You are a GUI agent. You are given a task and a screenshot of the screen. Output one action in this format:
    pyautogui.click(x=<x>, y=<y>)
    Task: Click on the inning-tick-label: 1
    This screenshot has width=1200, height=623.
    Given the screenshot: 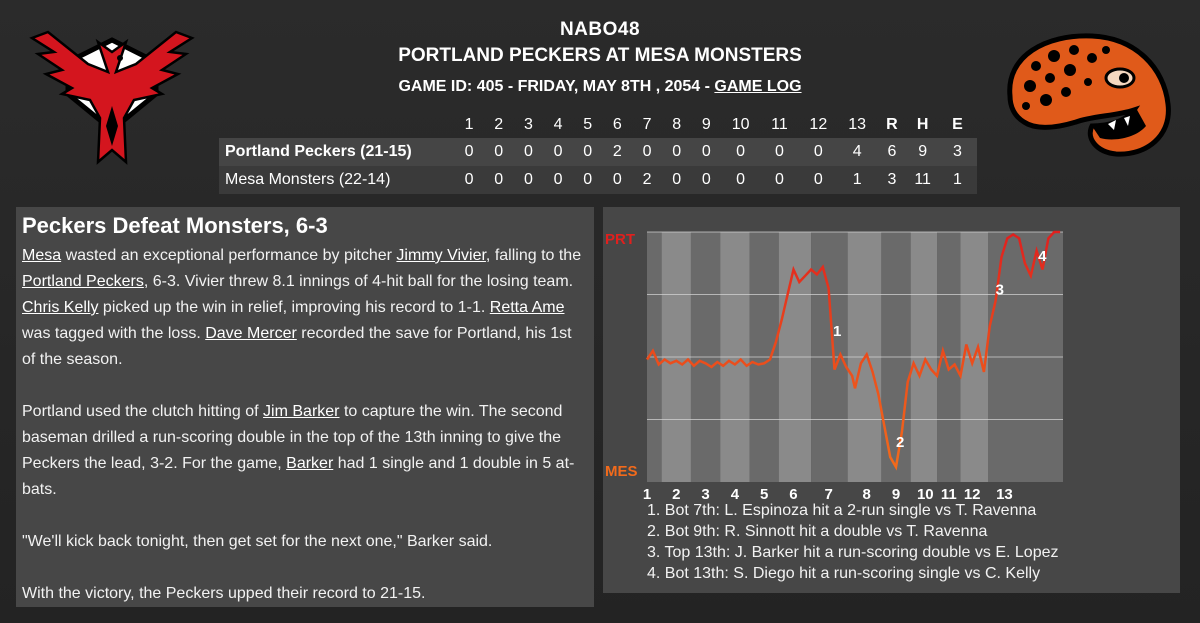 What is the action you would take?
    pyautogui.click(x=647, y=494)
    